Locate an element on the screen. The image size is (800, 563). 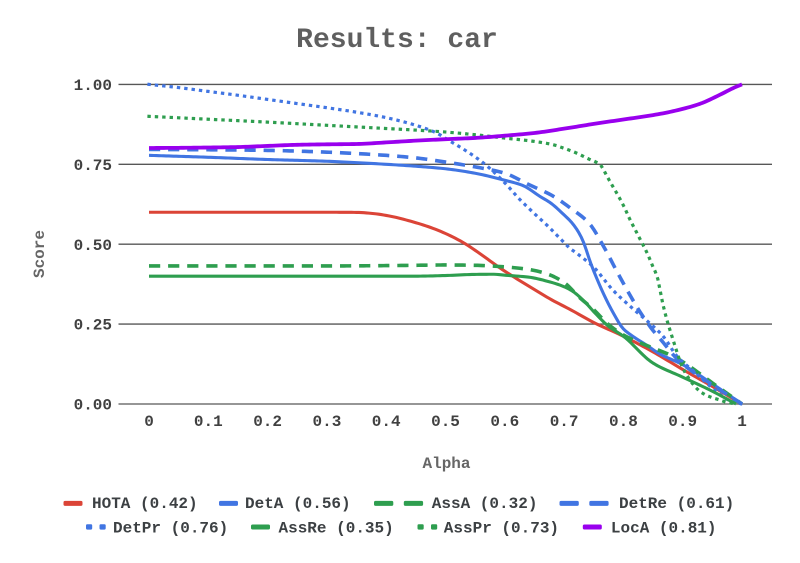
svg-text: 0.8 is located at coordinates (623, 422).